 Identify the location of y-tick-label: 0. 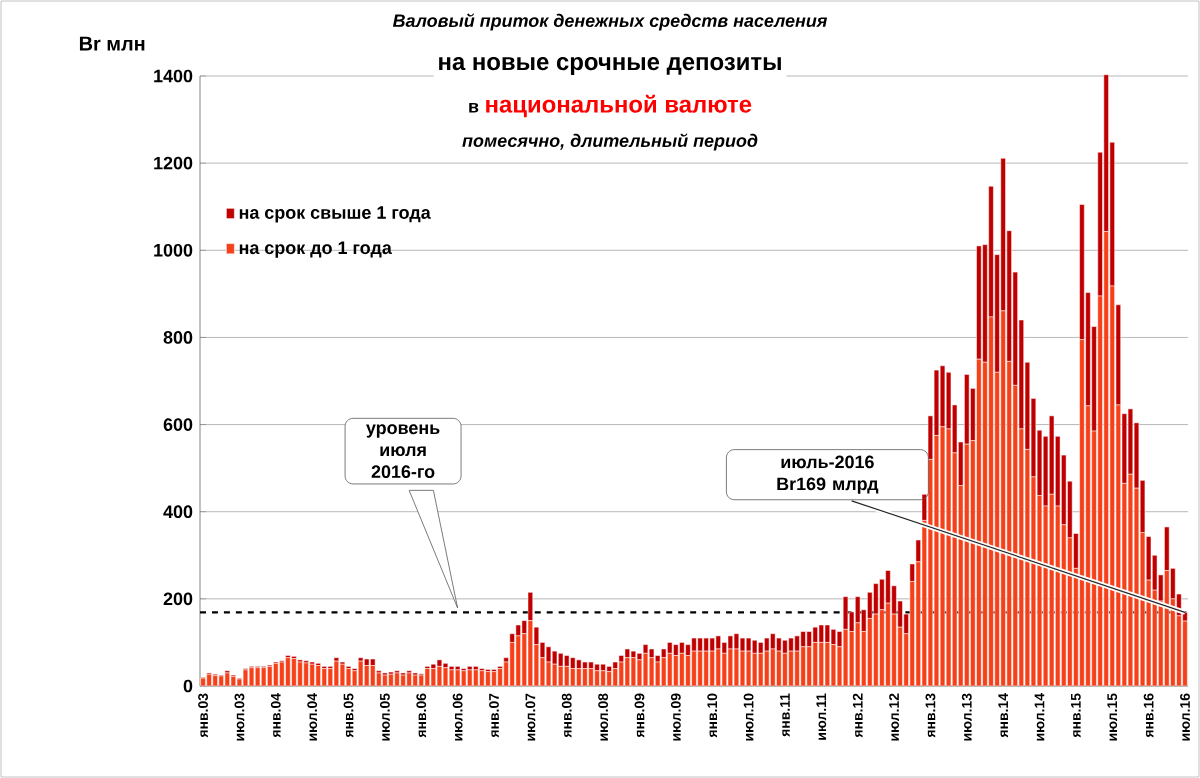
(188, 686).